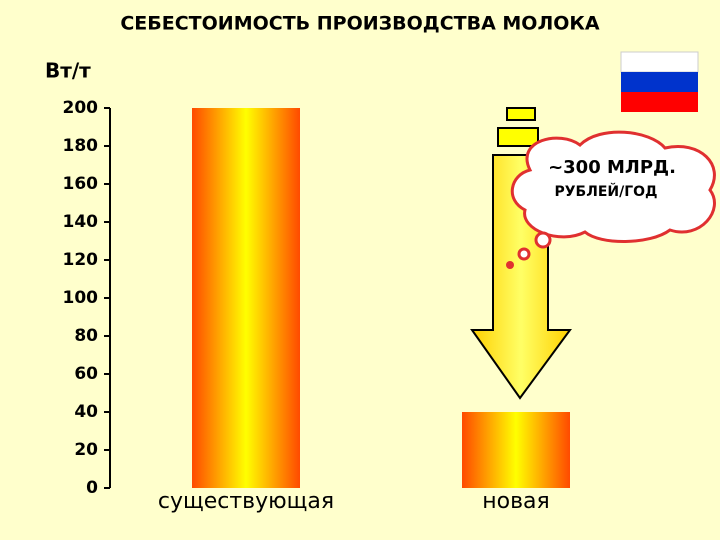 The image size is (720, 540). Describe the element at coordinates (659, 102) in the screenshot. I see `flag-red` at that location.